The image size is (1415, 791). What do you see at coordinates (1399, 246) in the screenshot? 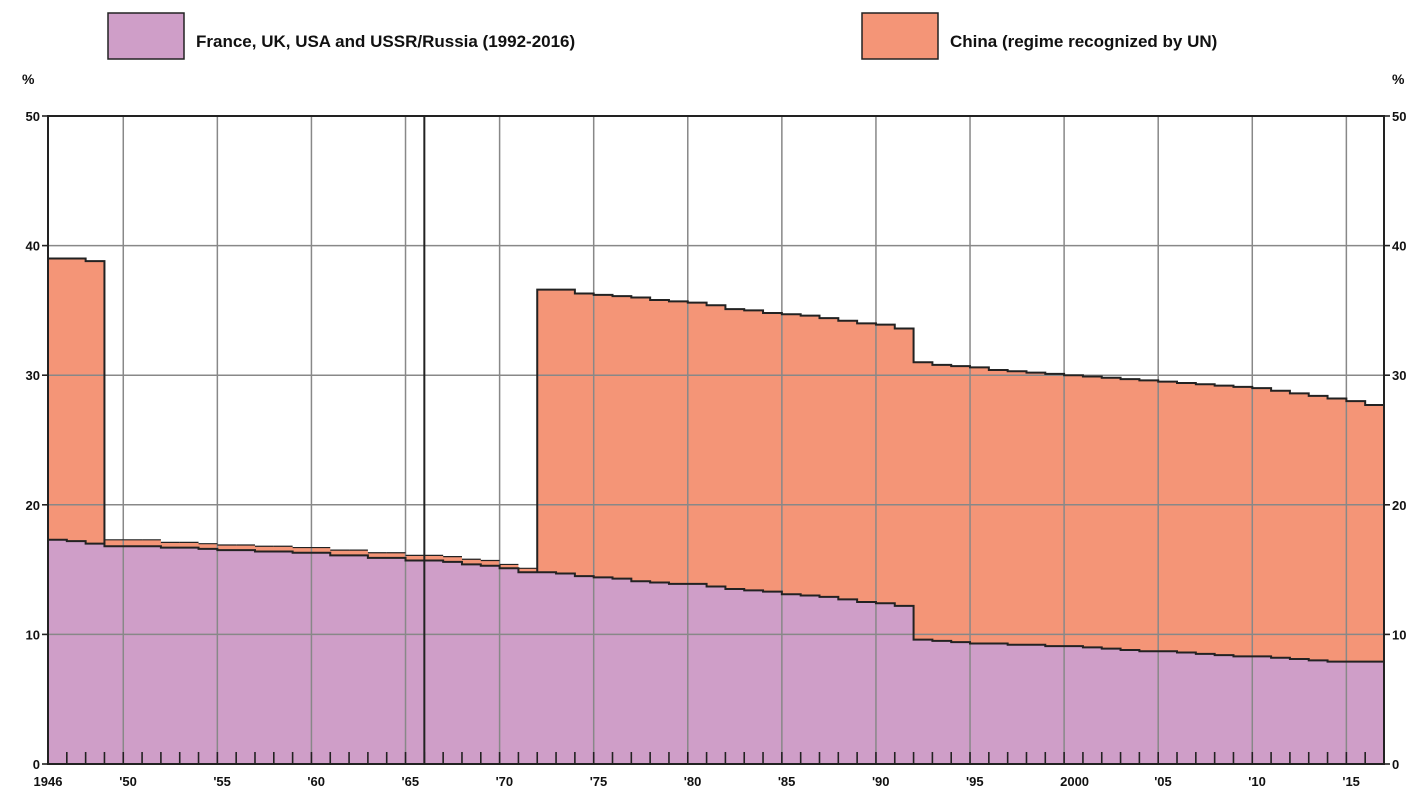
I see `y-tick-label-right: 40` at bounding box center [1399, 246].